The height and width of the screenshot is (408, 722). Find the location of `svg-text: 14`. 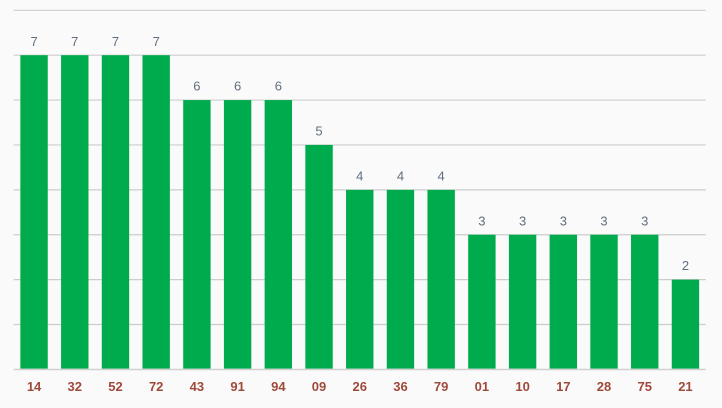

svg-text: 14 is located at coordinates (34, 386).